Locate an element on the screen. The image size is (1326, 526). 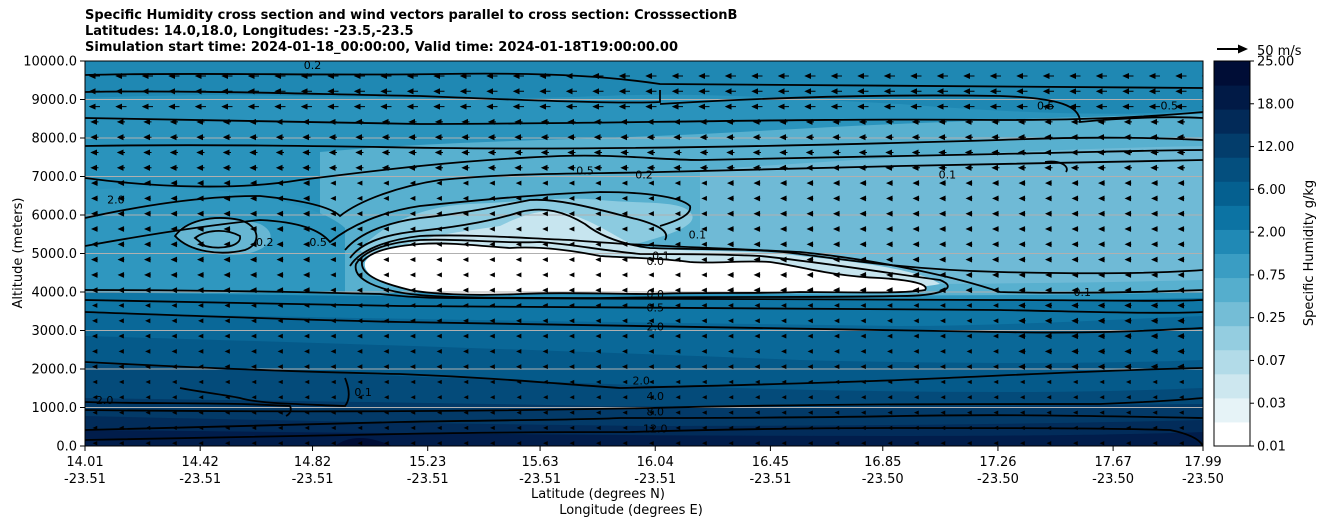
x-tick-label-lat: 14.82 is located at coordinates (312, 462).